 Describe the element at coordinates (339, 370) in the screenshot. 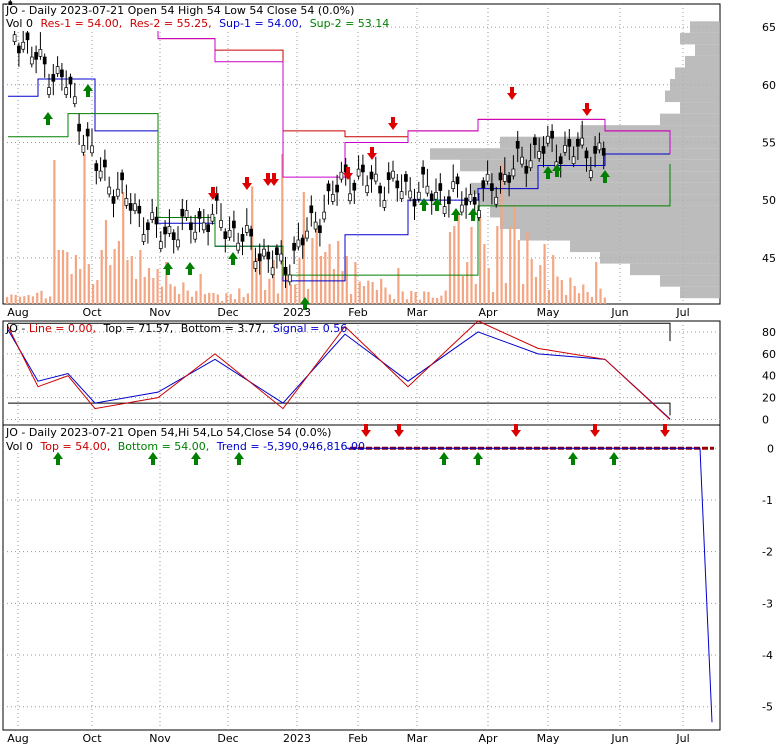

I see `oscillator-lines` at that location.